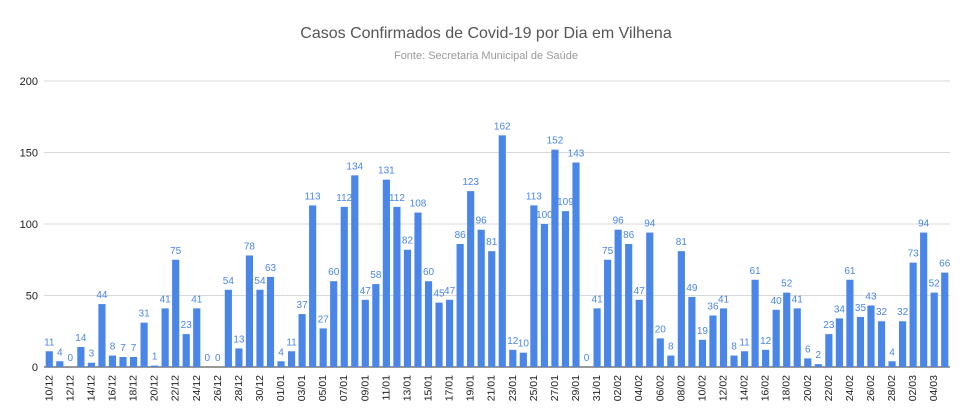  What do you see at coordinates (260, 388) in the screenshot?
I see `x-tick-label: 30/12` at bounding box center [260, 388].